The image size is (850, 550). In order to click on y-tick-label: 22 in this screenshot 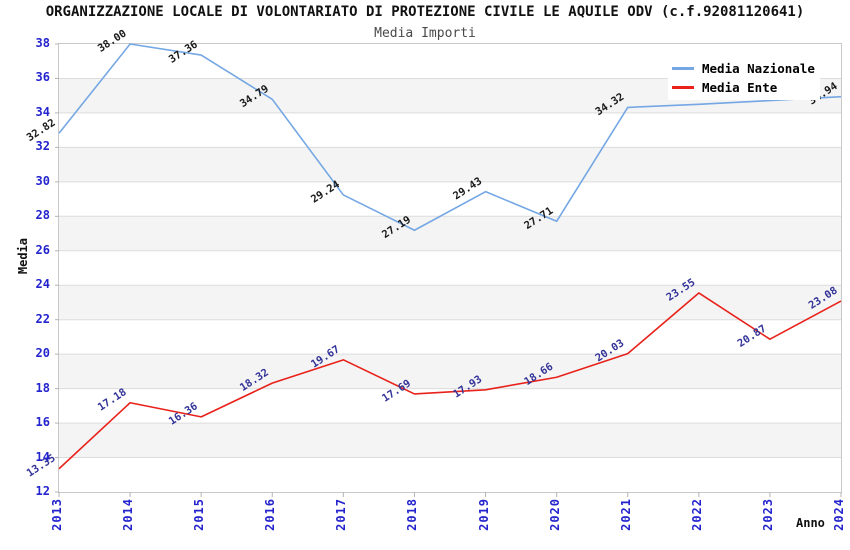, I will do `click(42, 318)`.